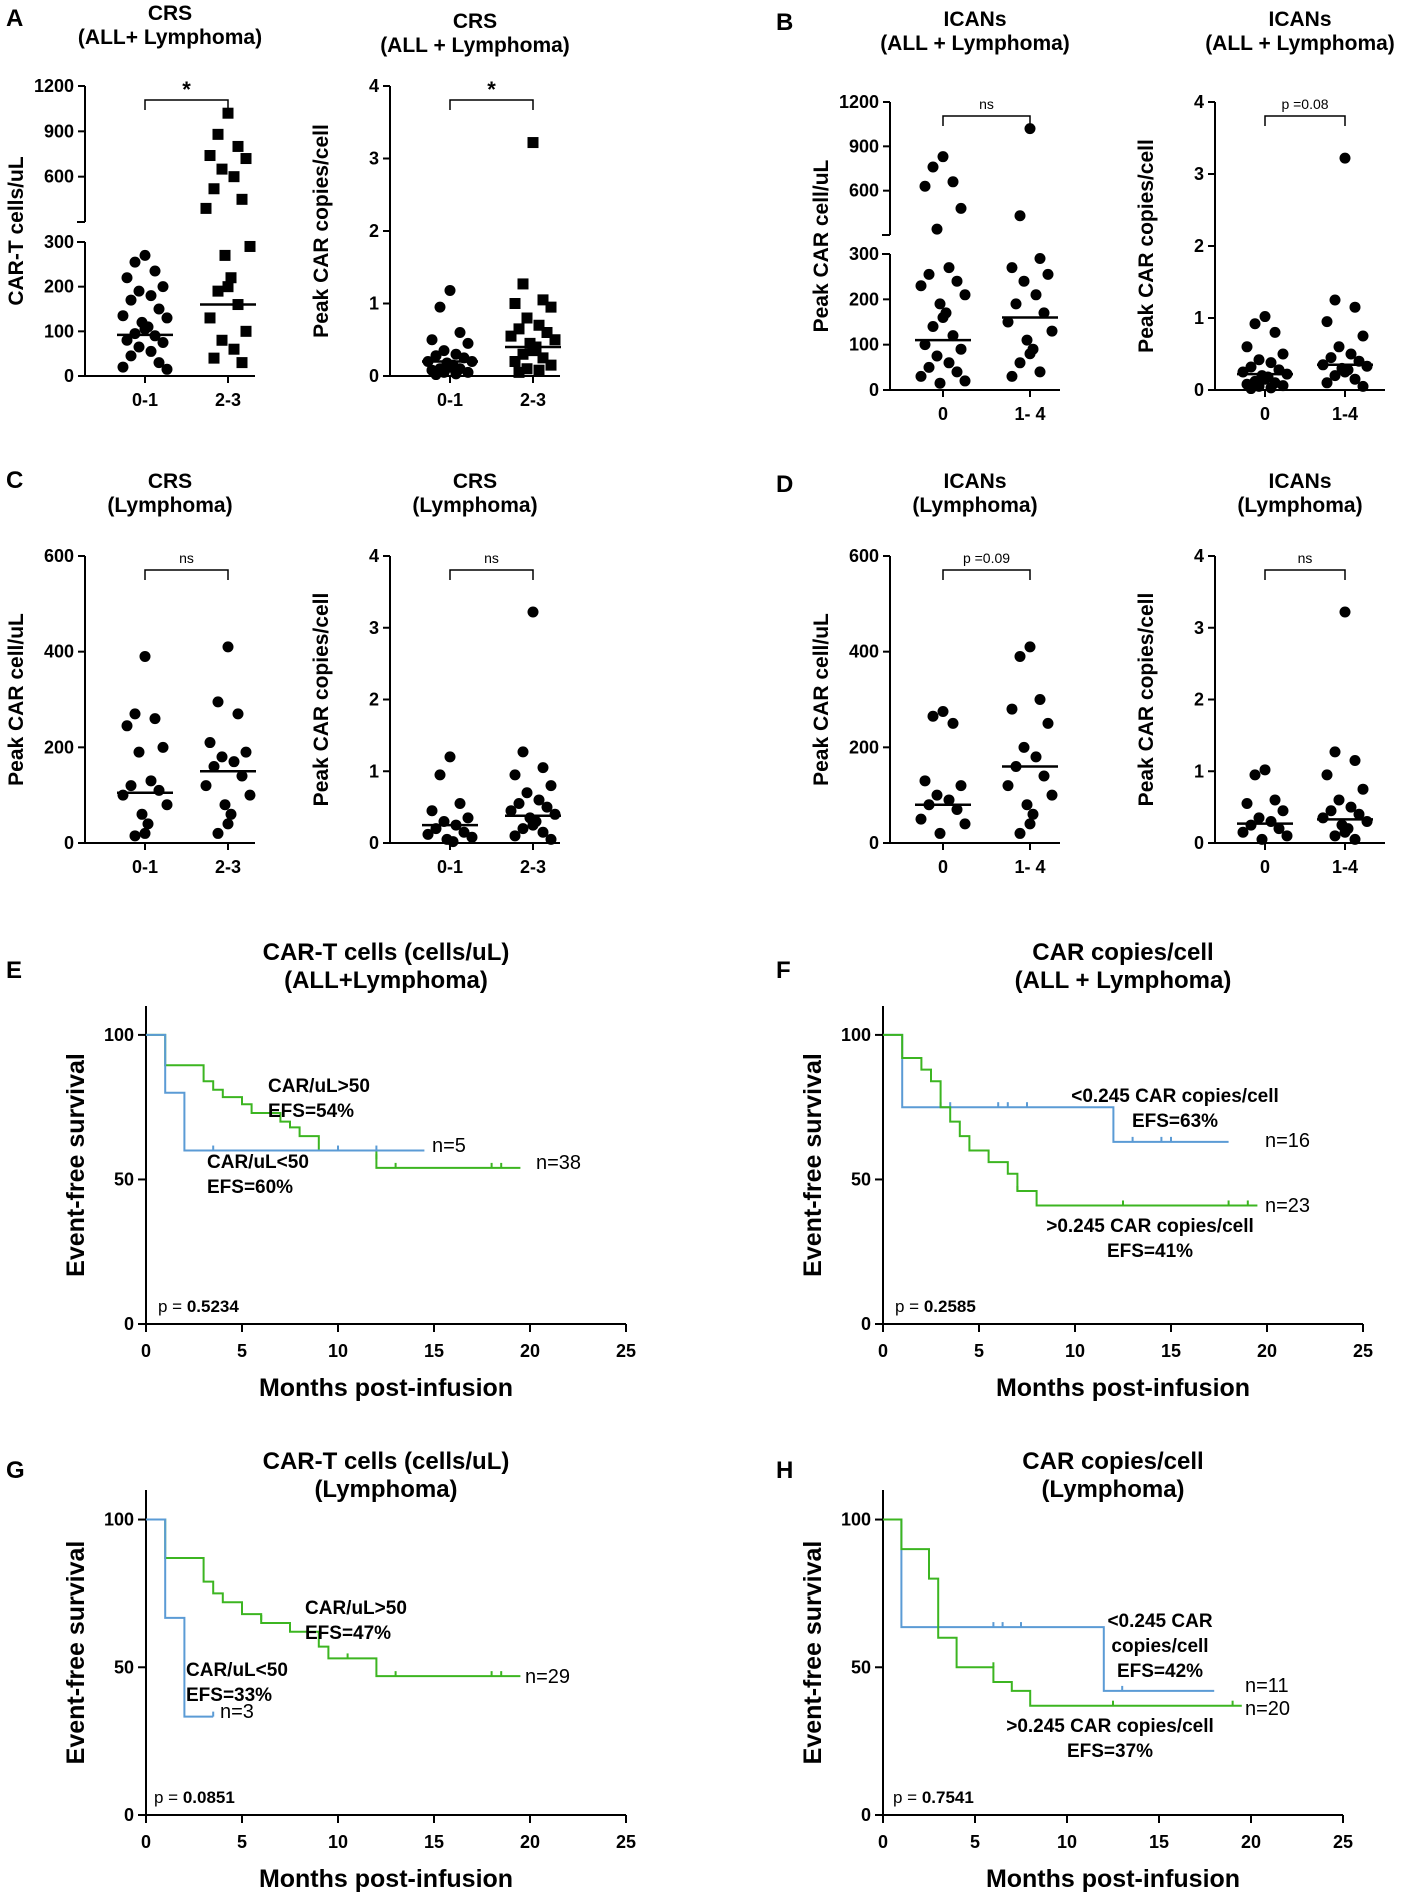 The height and width of the screenshot is (1899, 1417). Describe the element at coordinates (813, 1165) in the screenshot. I see `y-axis-label: Event-free survival` at that location.